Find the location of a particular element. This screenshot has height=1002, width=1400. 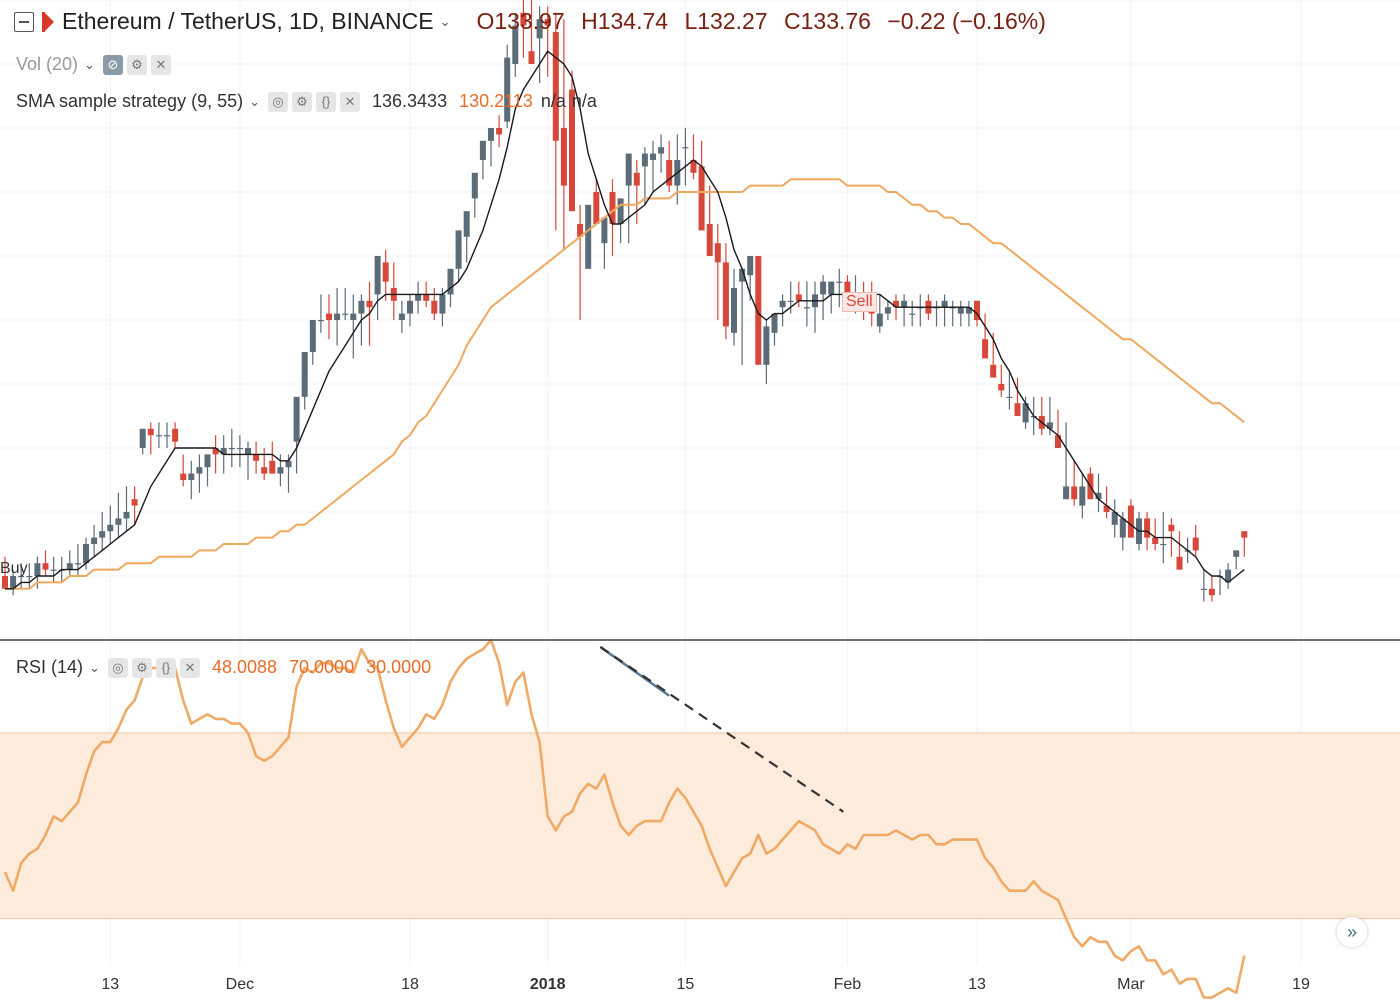

eye-hidden-icon: ⊘ is located at coordinates (112, 64).